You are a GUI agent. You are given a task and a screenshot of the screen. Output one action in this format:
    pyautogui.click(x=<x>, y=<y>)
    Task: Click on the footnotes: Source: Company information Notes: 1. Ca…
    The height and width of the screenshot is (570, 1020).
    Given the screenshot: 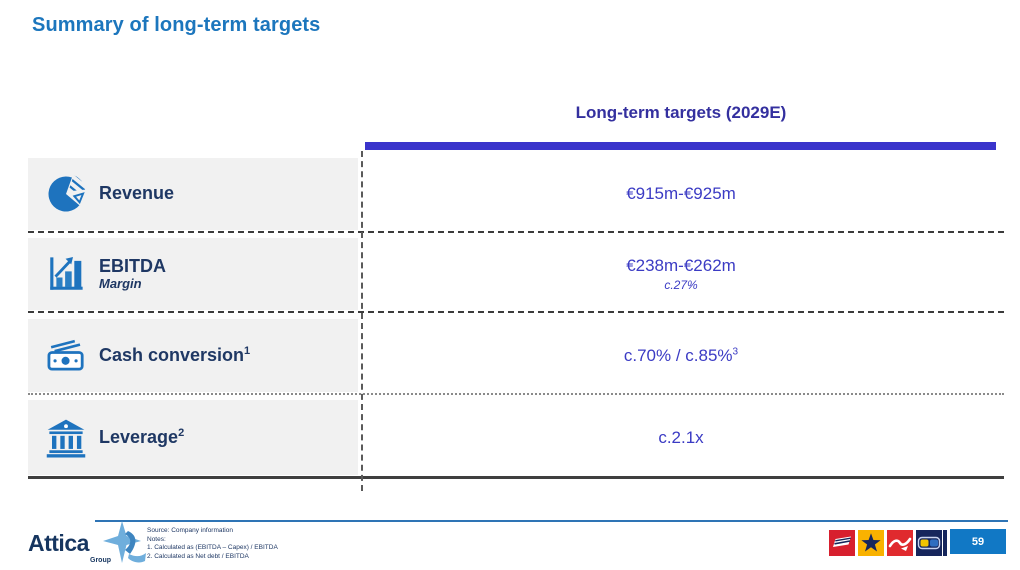 What is the action you would take?
    pyautogui.click(x=212, y=544)
    